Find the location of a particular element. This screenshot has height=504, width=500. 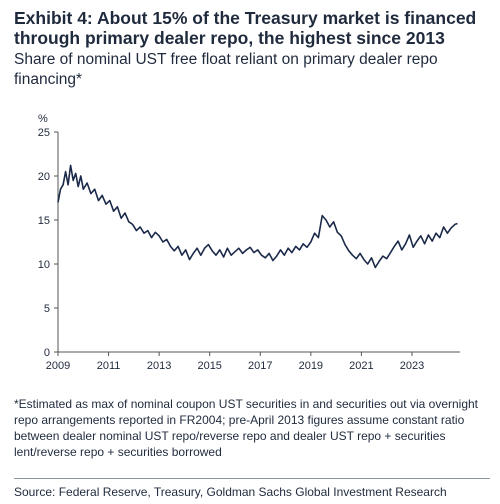

y-tick-label: 10 is located at coordinates (44, 265).